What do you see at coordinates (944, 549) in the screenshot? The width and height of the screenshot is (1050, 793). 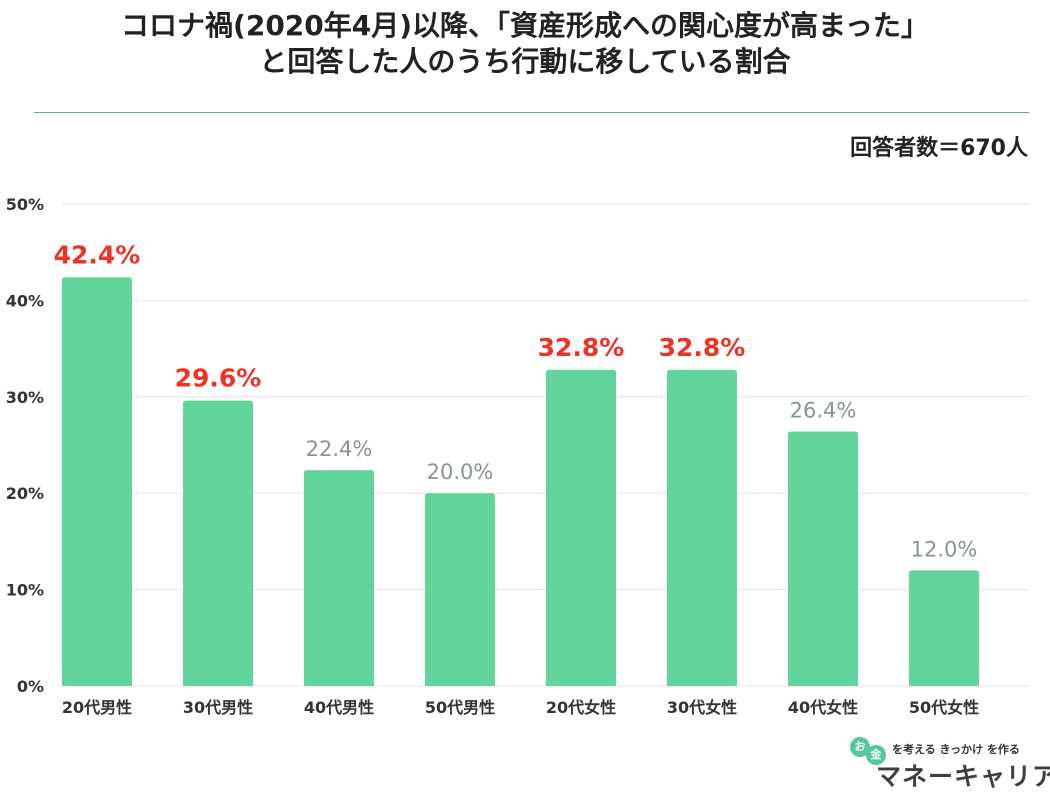 I see `data-label: 12.0%` at bounding box center [944, 549].